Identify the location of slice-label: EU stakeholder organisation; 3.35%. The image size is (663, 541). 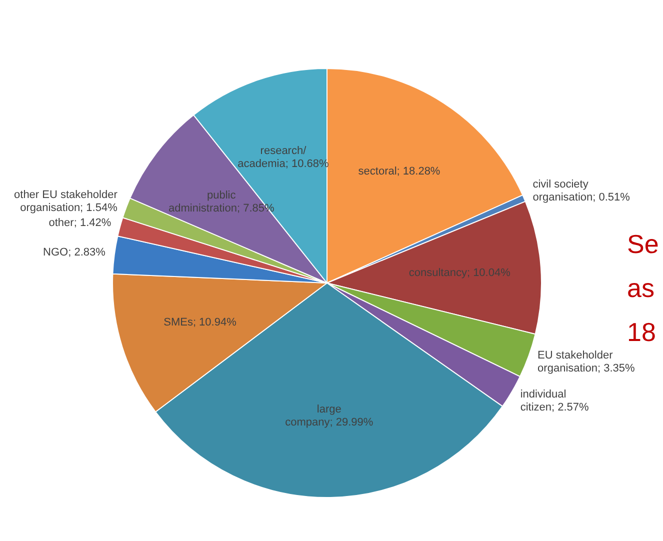
(587, 361).